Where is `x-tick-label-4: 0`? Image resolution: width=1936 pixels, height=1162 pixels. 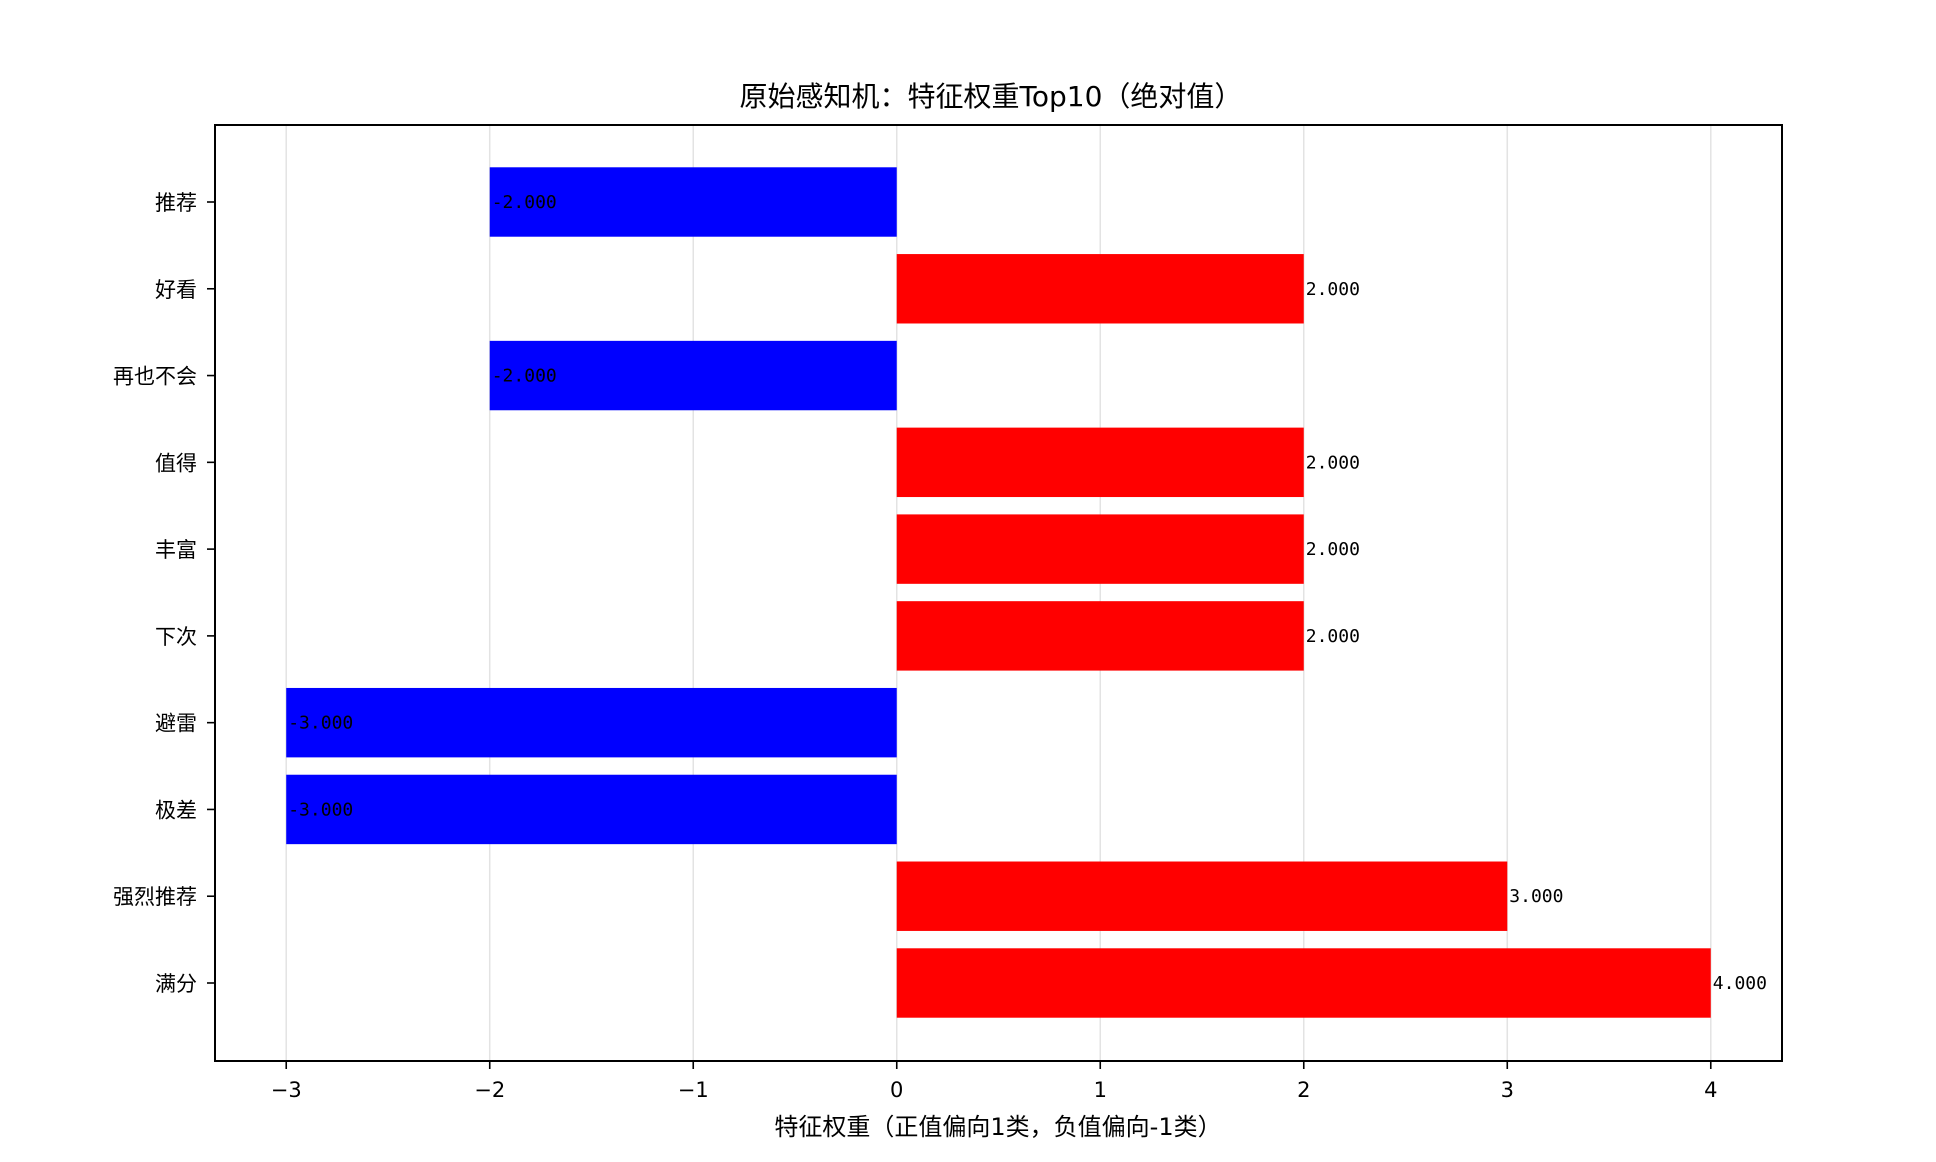 x-tick-label-4: 0 is located at coordinates (896, 1090).